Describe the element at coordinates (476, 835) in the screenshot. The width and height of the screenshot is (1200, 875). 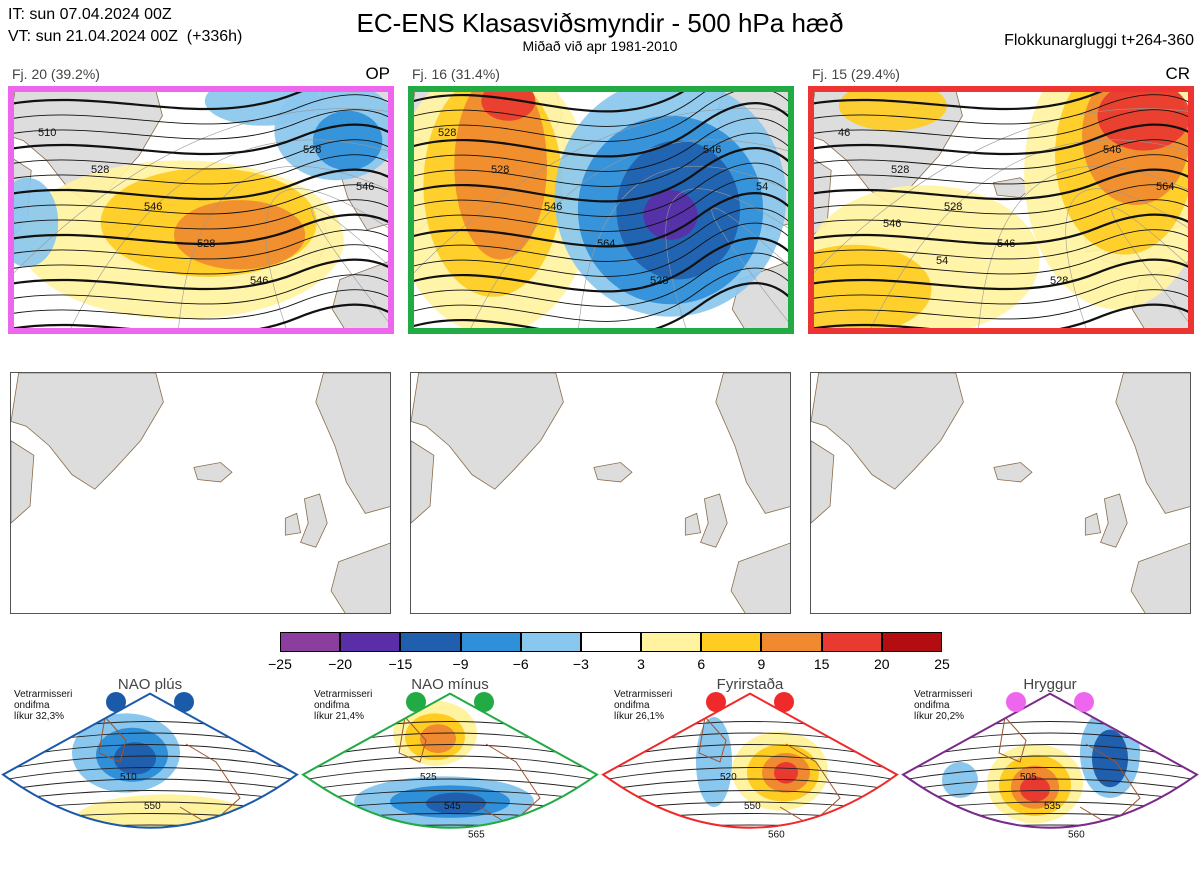
I see `contour-label: 565` at that location.